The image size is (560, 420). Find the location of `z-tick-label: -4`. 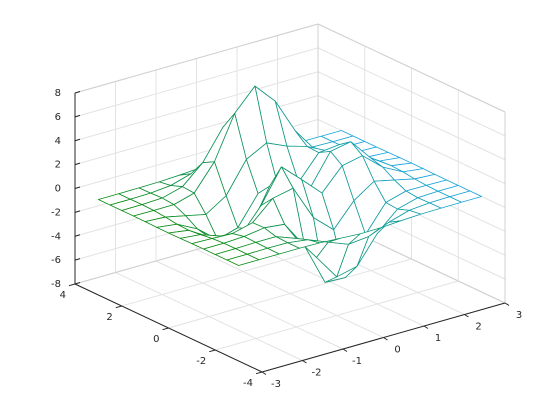

z-tick-label: -4 is located at coordinates (56, 236).